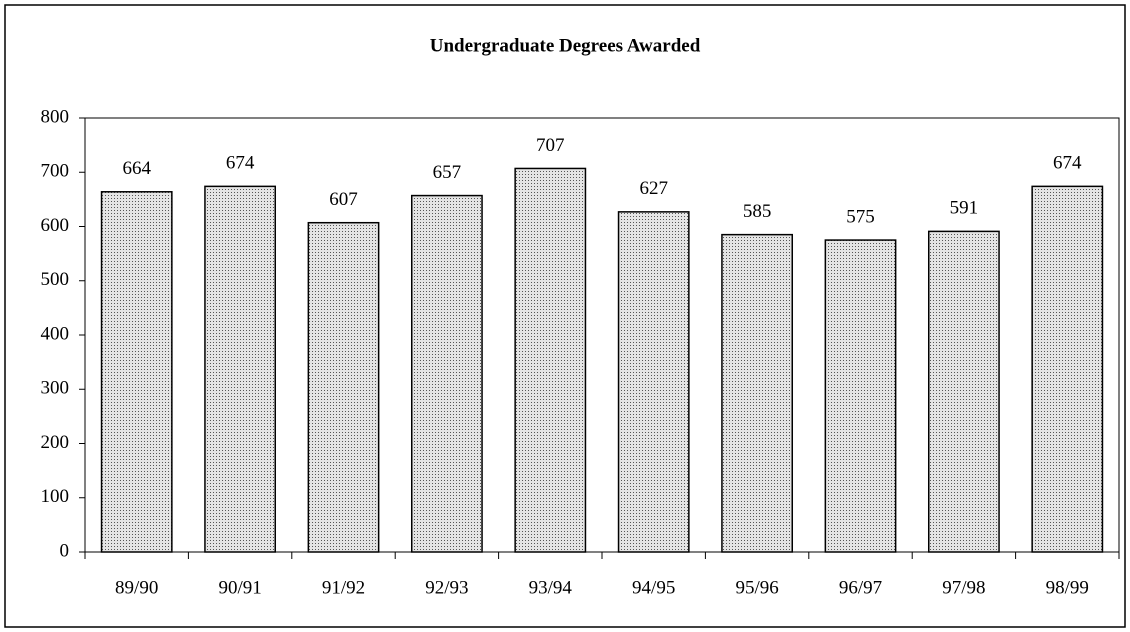 Image resolution: width=1130 pixels, height=632 pixels. I want to click on data-label: 591, so click(964, 208).